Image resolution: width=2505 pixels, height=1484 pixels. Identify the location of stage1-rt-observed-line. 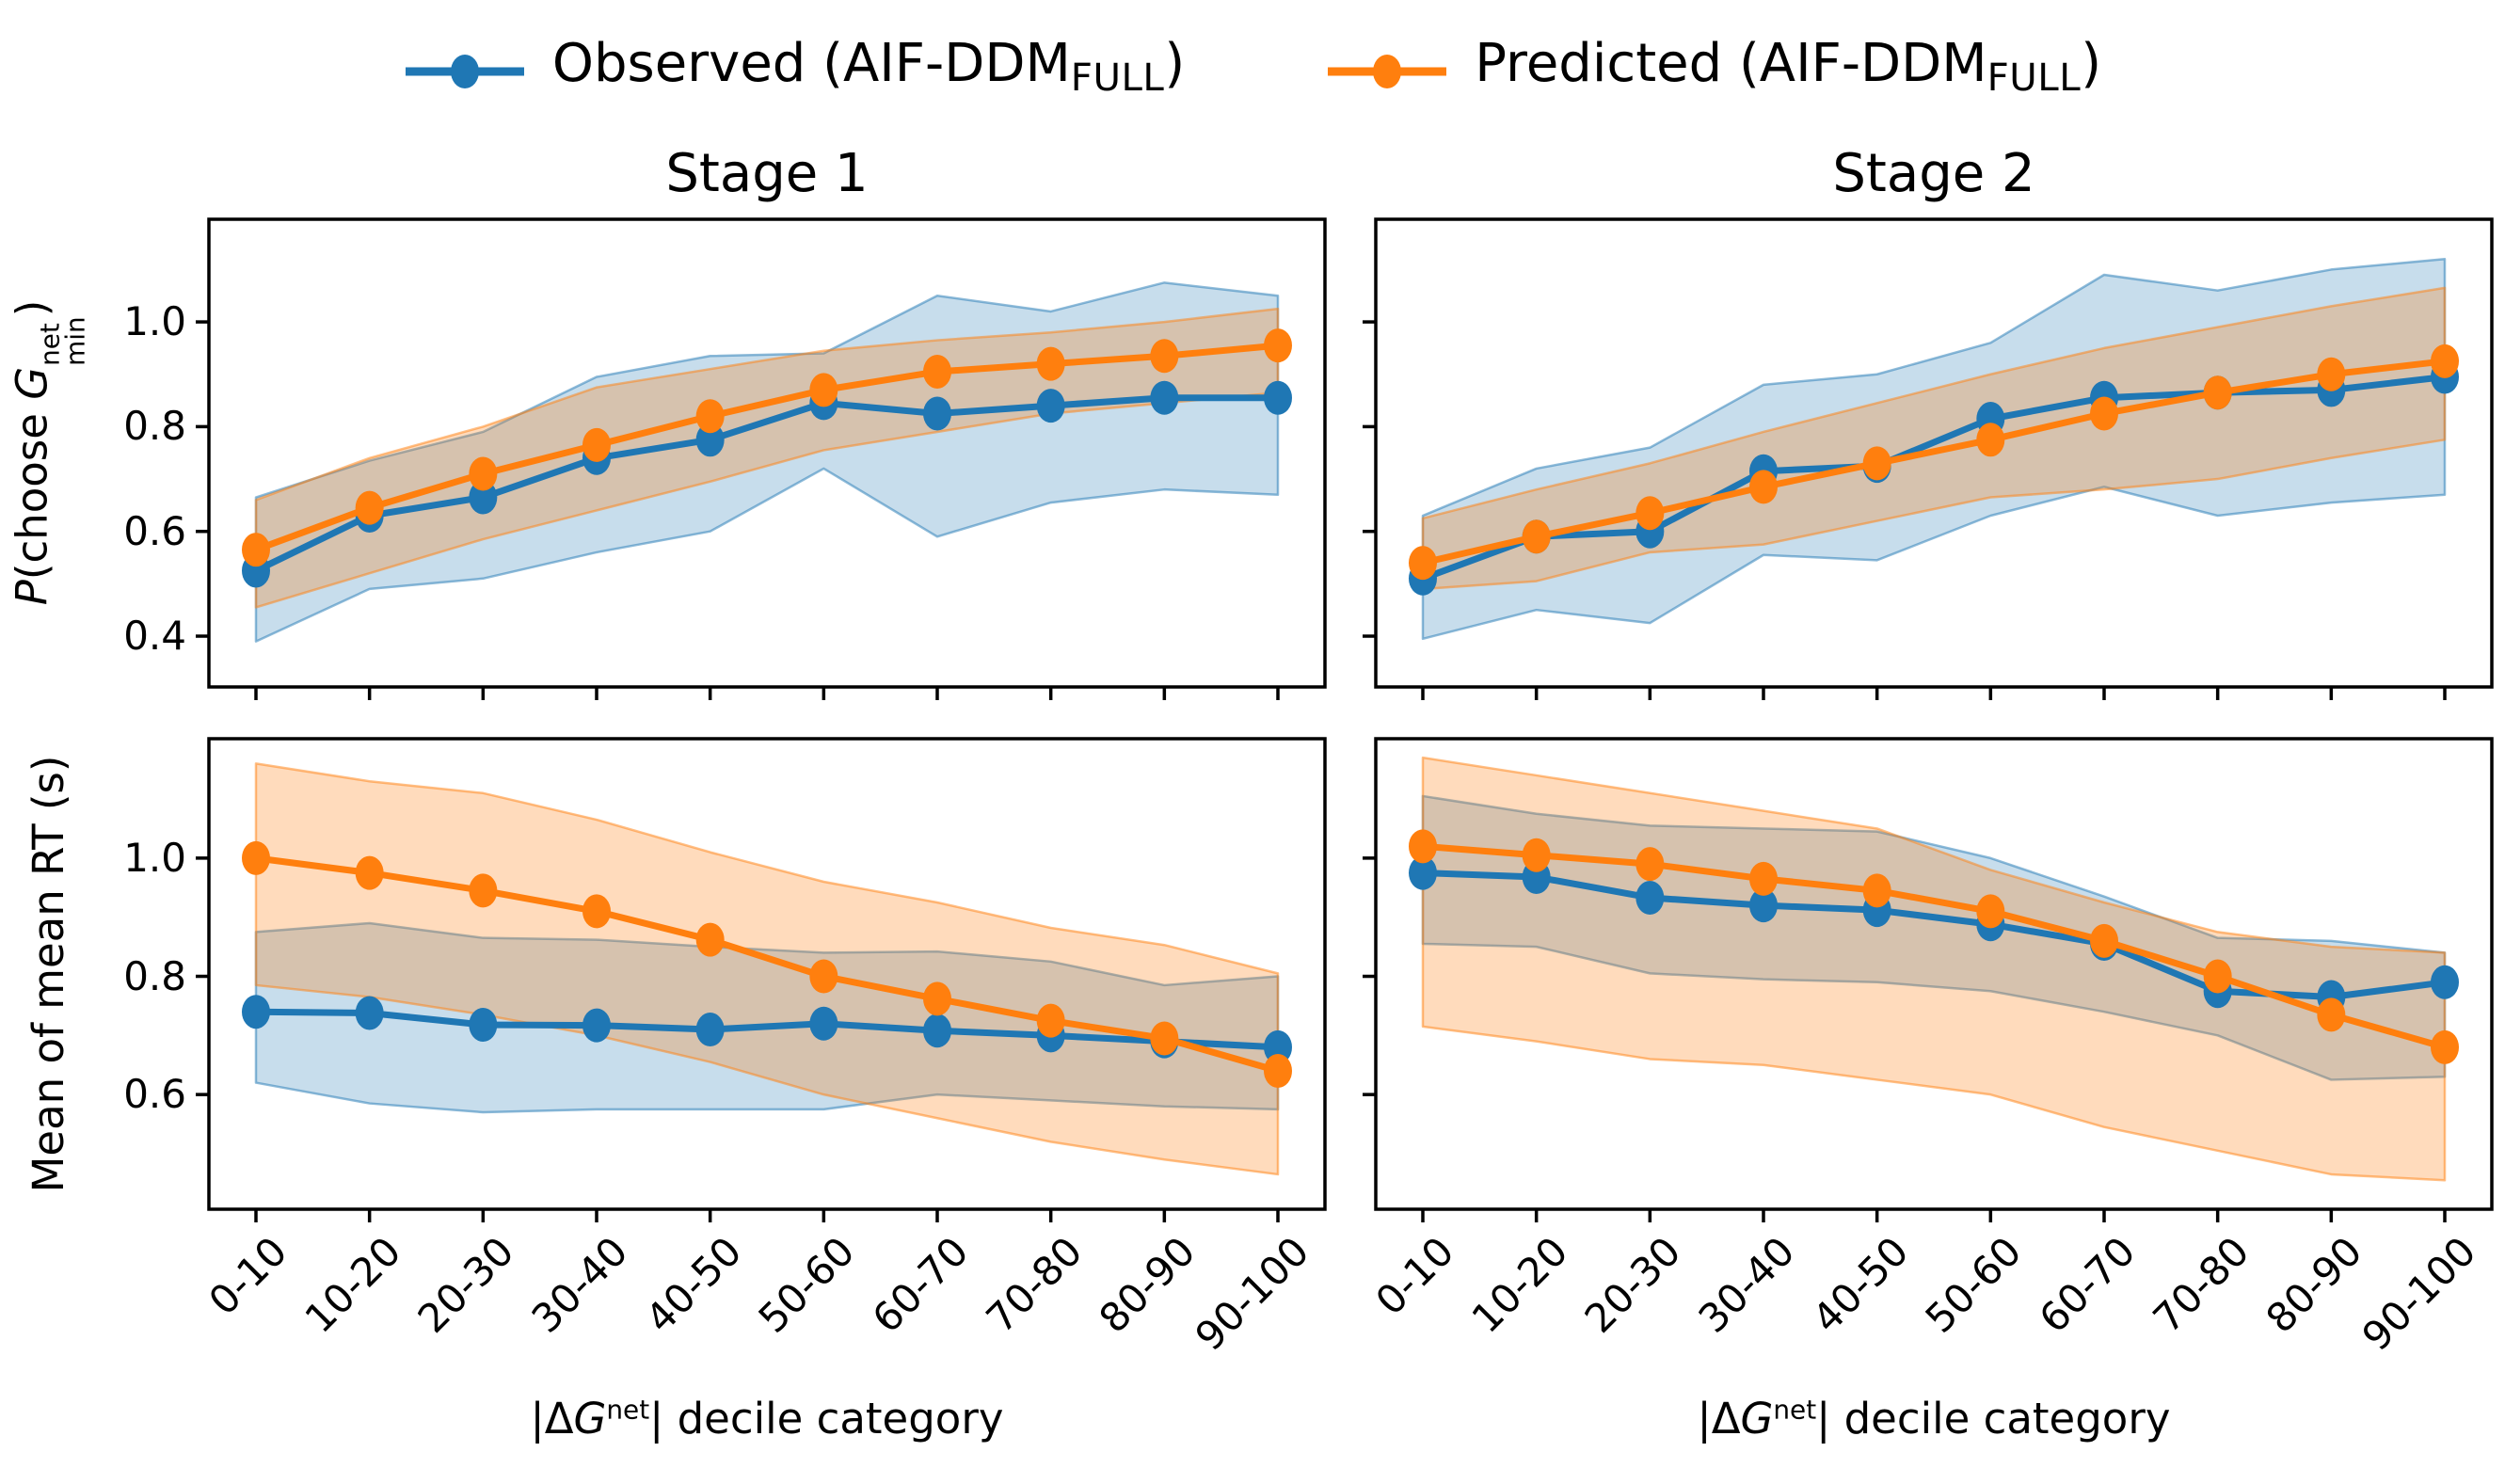
(767, 1029).